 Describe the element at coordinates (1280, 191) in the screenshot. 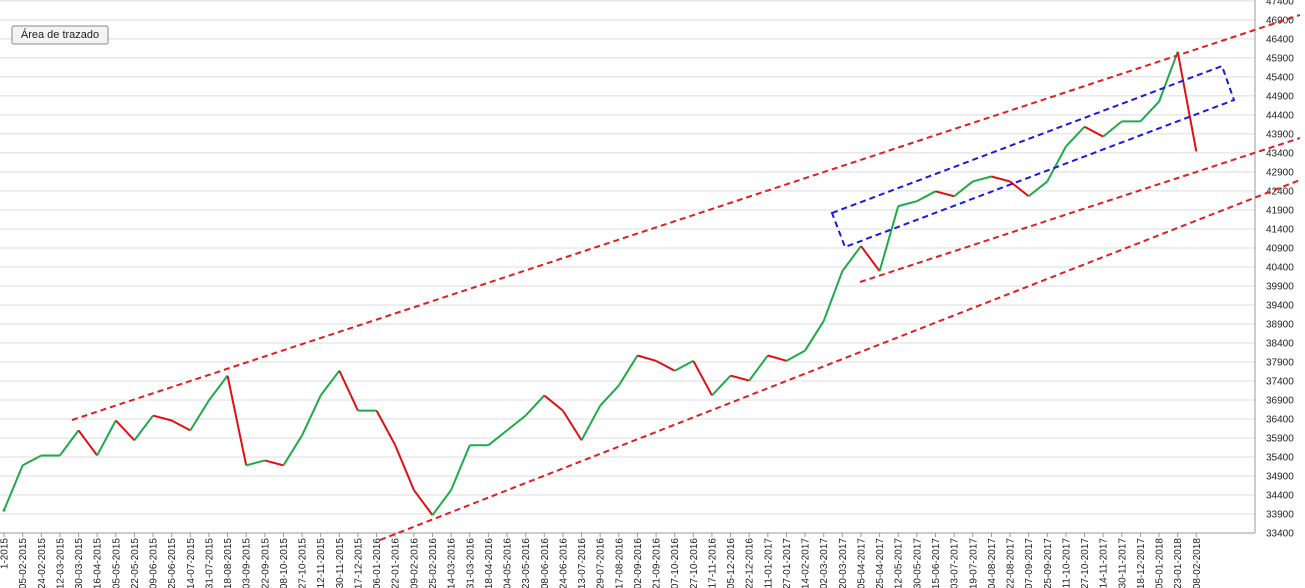

I see `y-tick-label: 42400` at that location.